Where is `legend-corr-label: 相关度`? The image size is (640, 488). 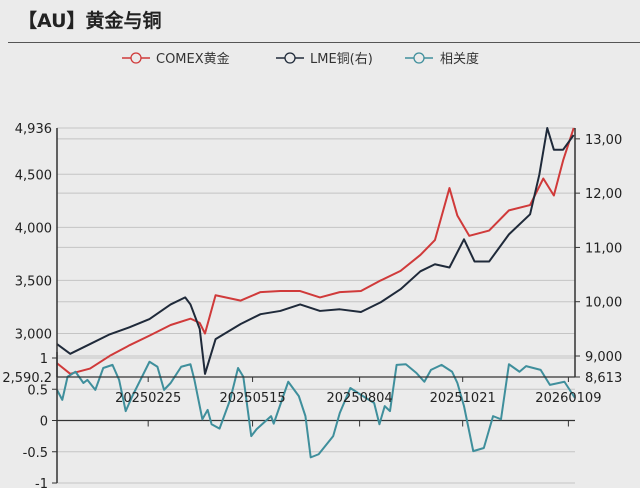 legend-corr-label: 相关度 is located at coordinates (459, 59).